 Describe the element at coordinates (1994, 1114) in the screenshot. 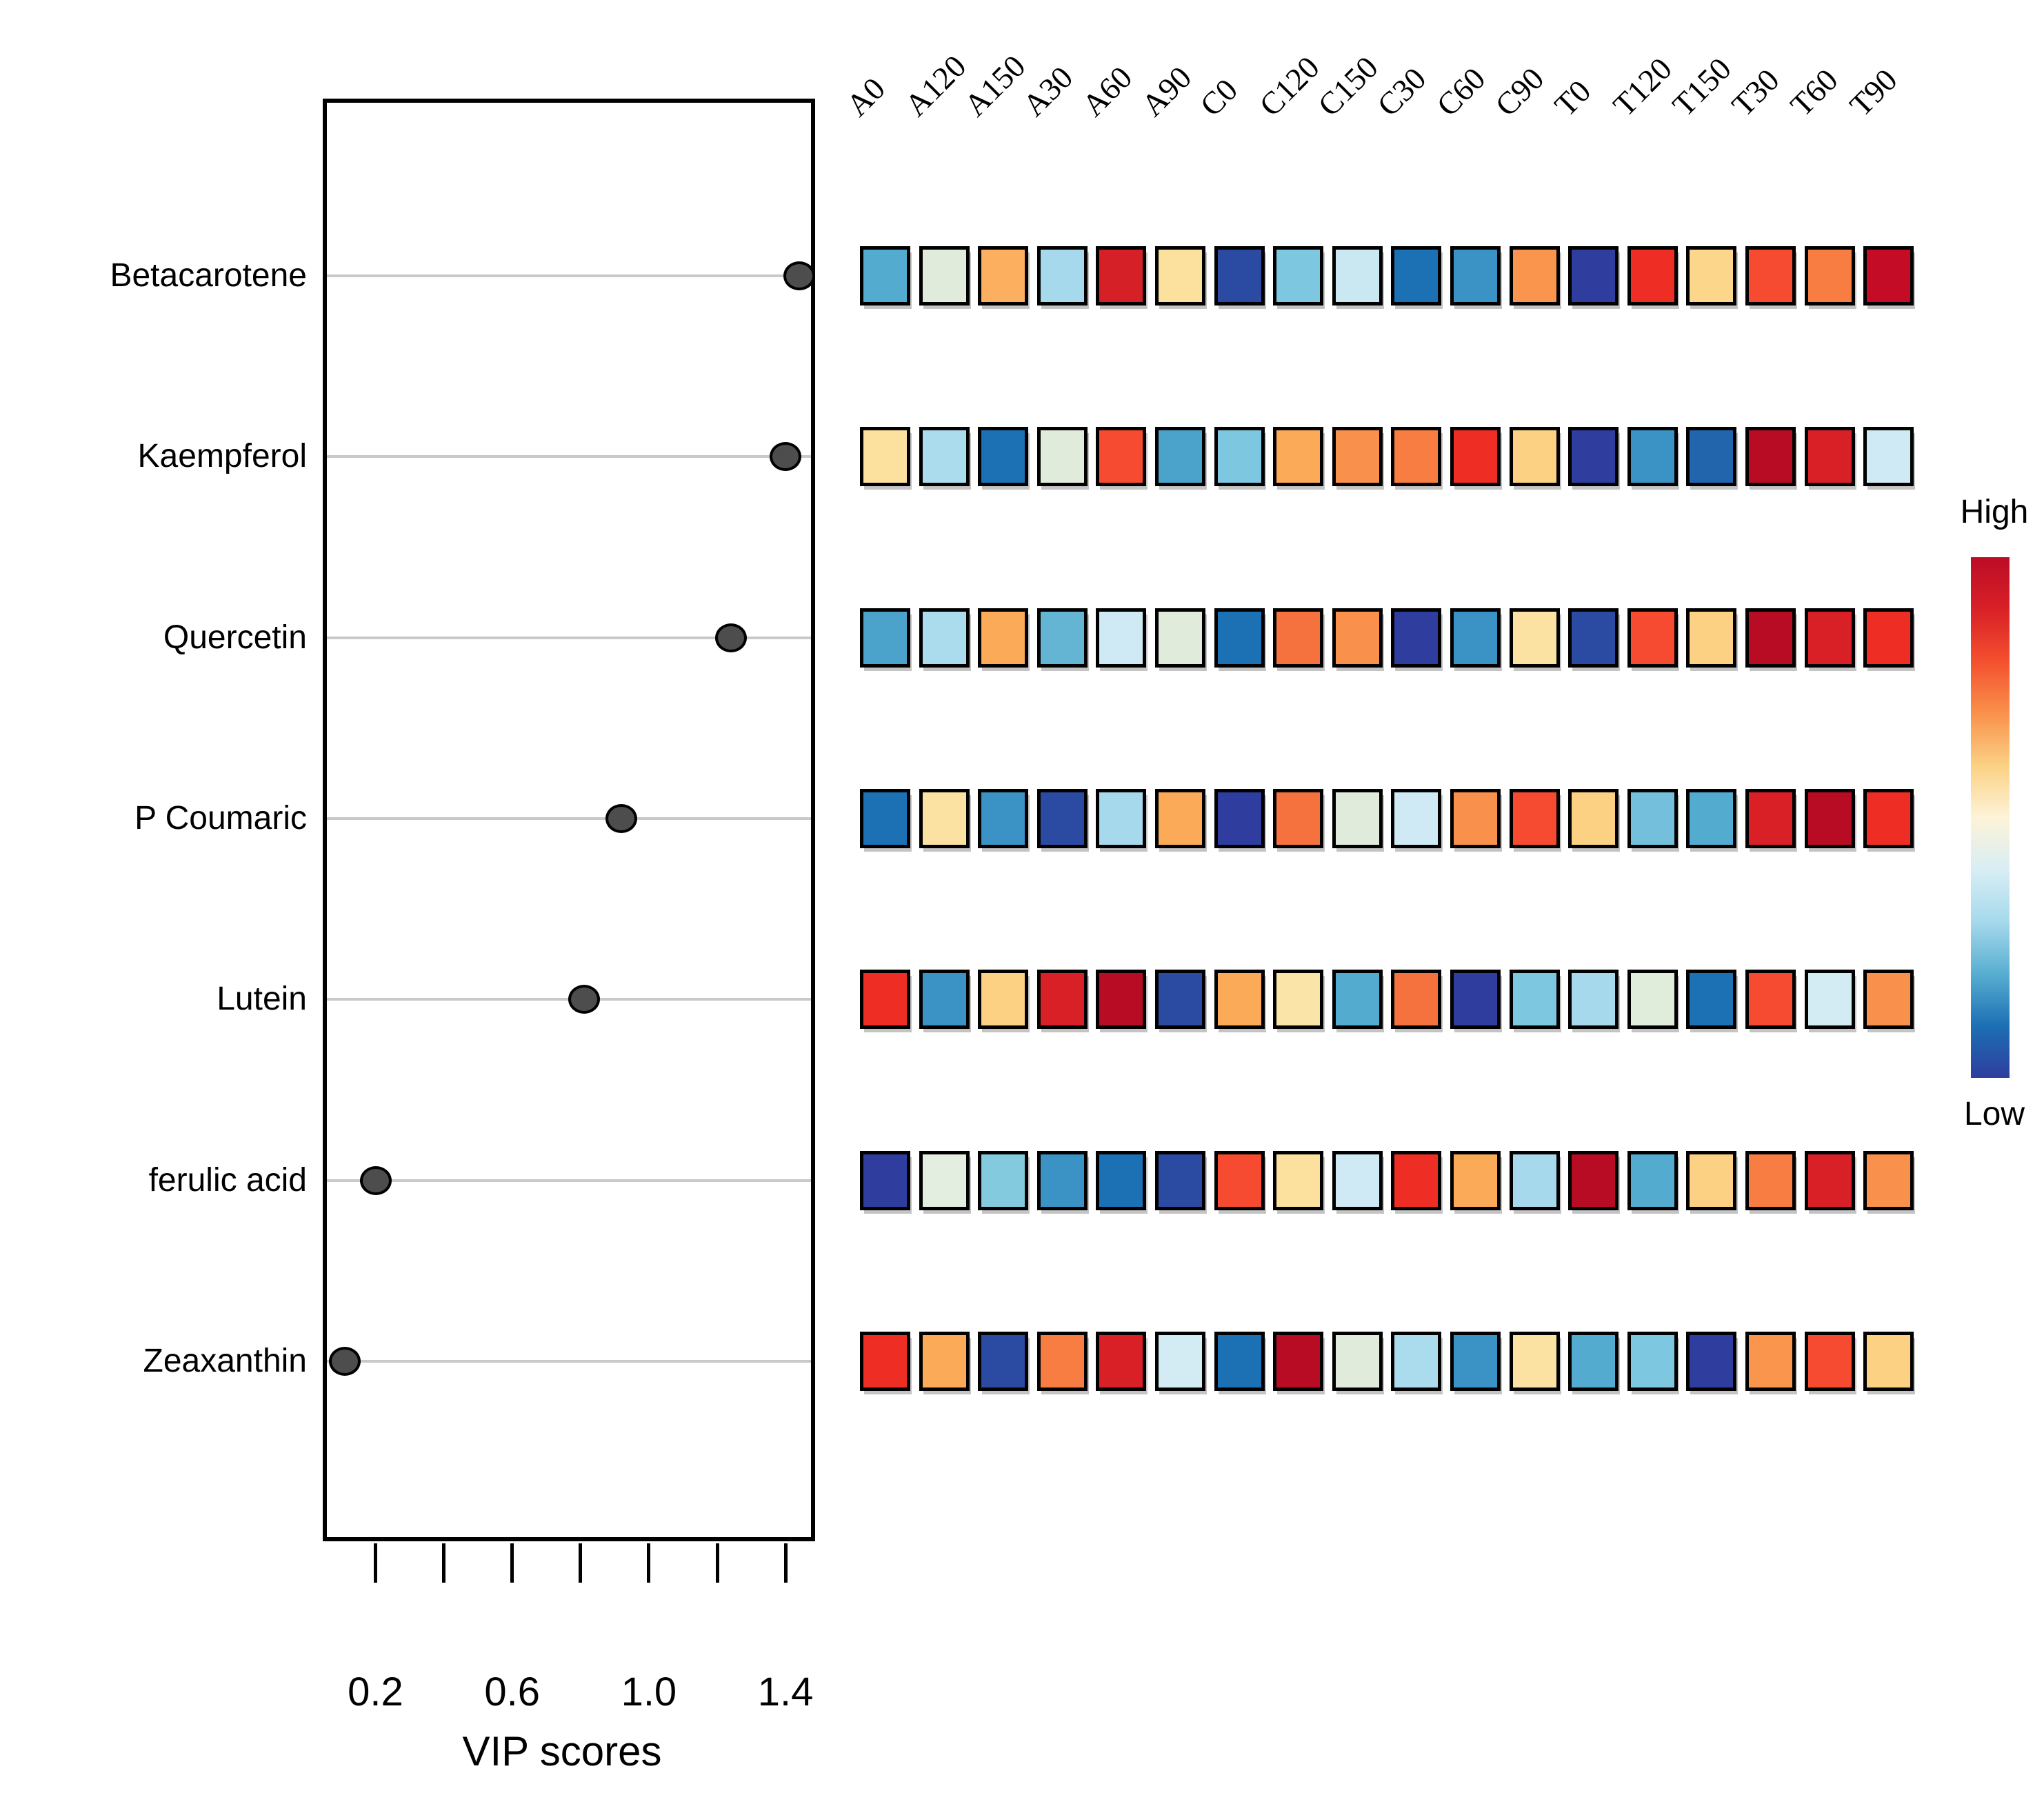

I see `legend-low-label: Low` at that location.